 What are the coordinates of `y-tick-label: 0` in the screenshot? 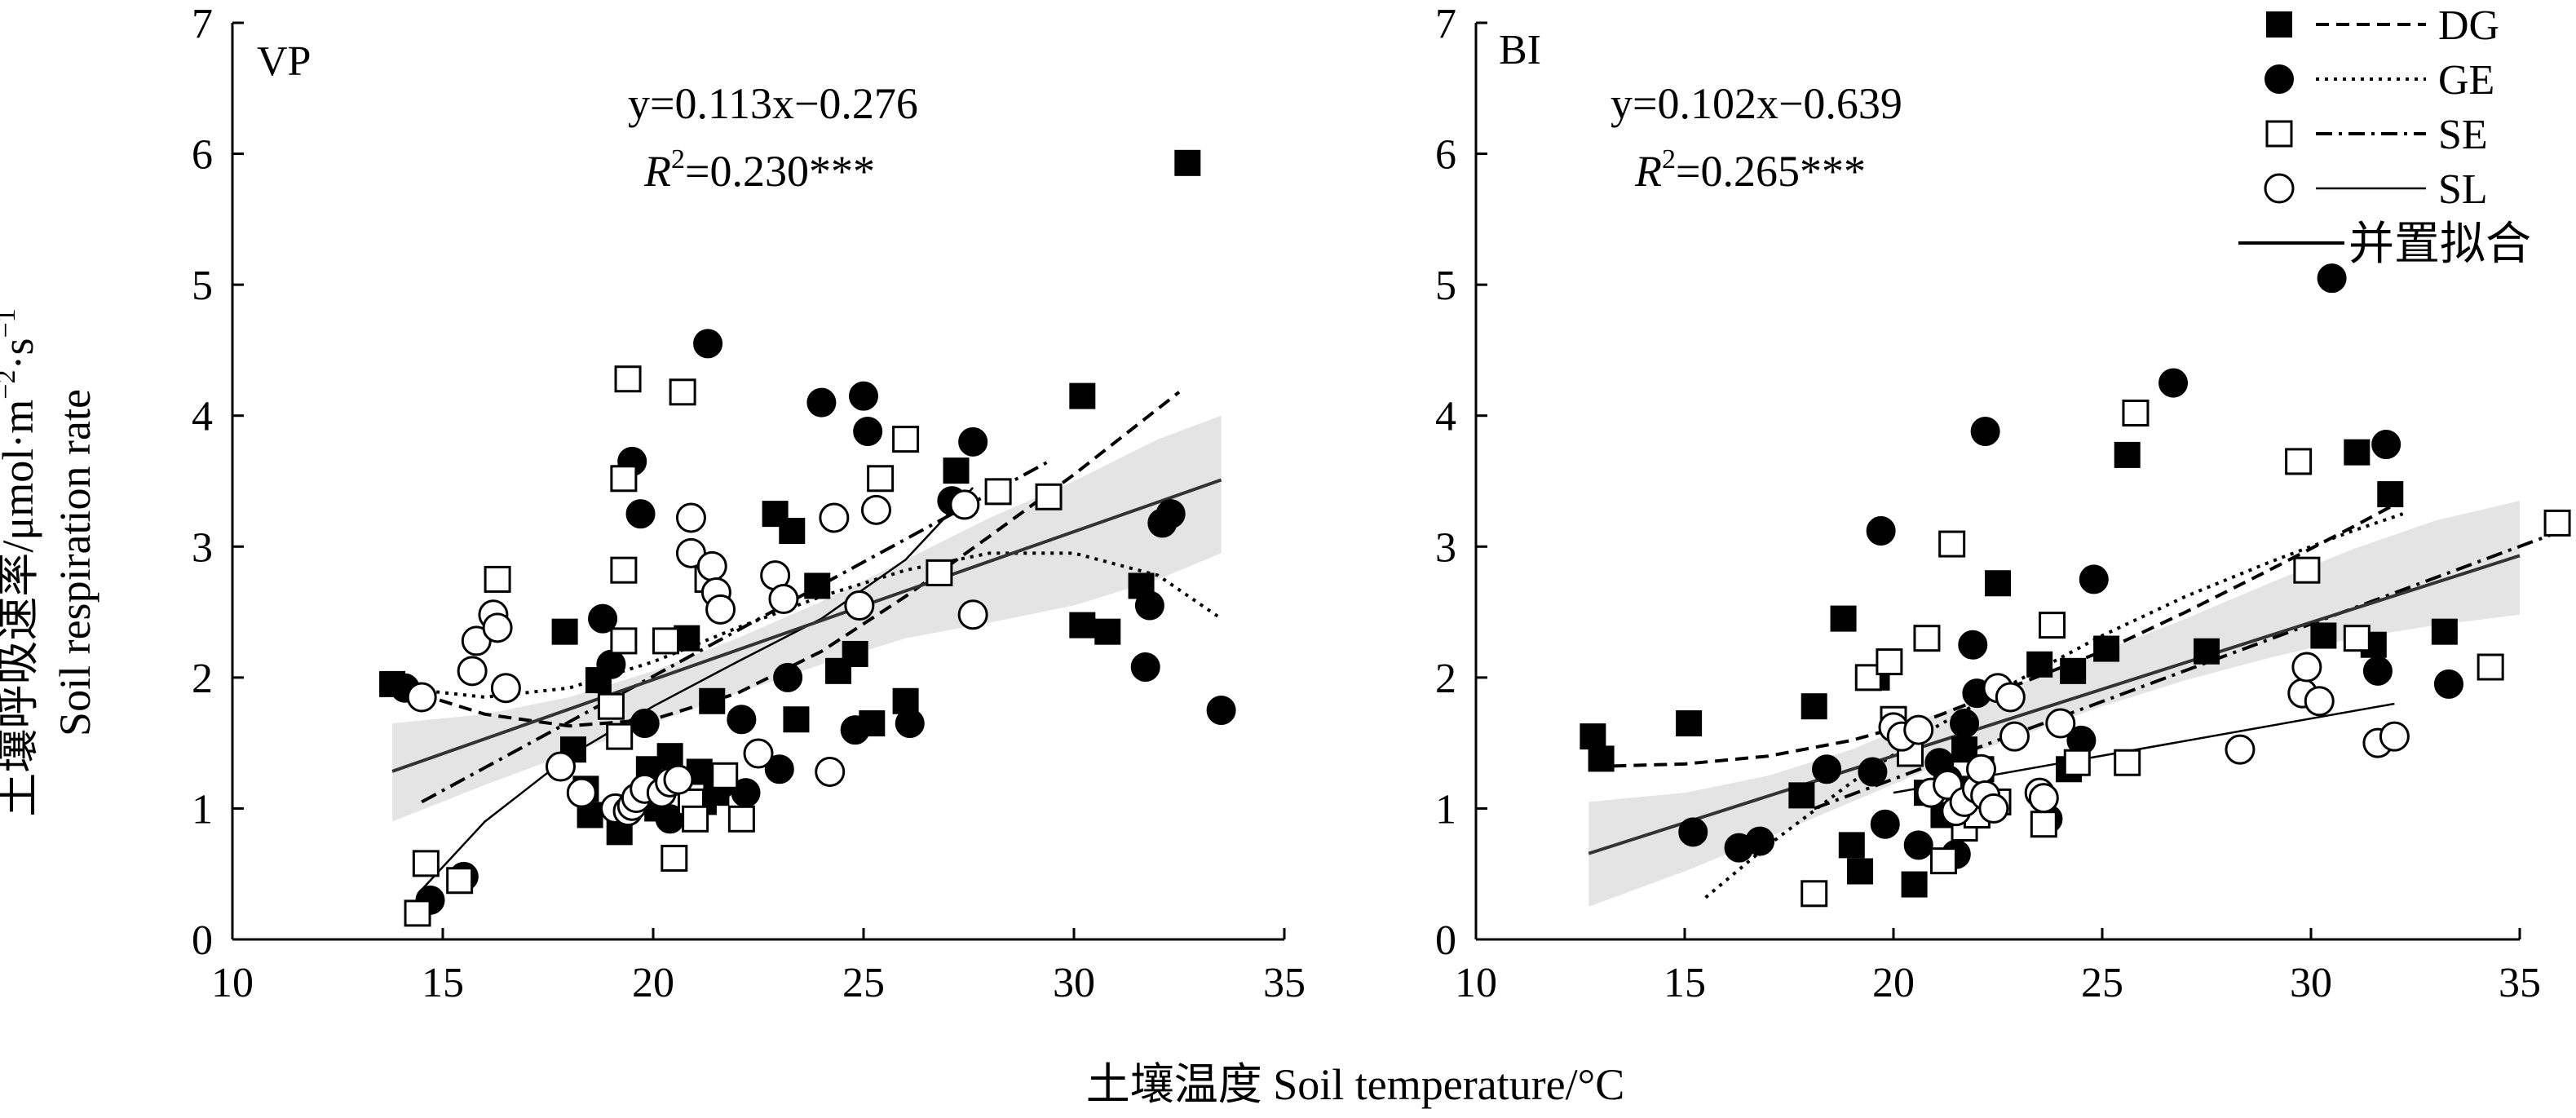 It's located at (202, 941).